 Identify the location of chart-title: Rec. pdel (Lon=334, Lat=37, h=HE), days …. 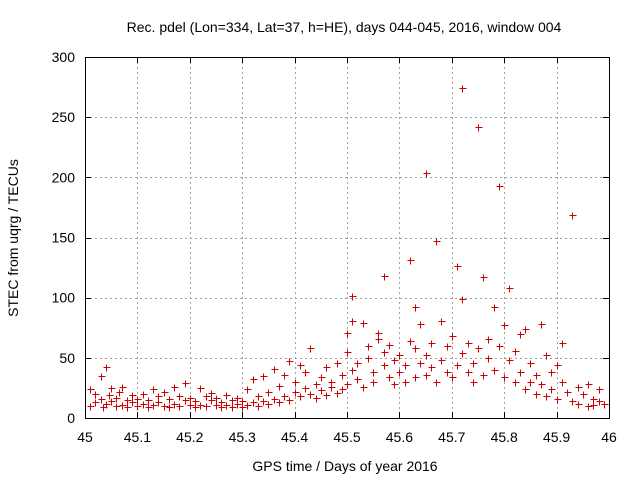
(344, 27).